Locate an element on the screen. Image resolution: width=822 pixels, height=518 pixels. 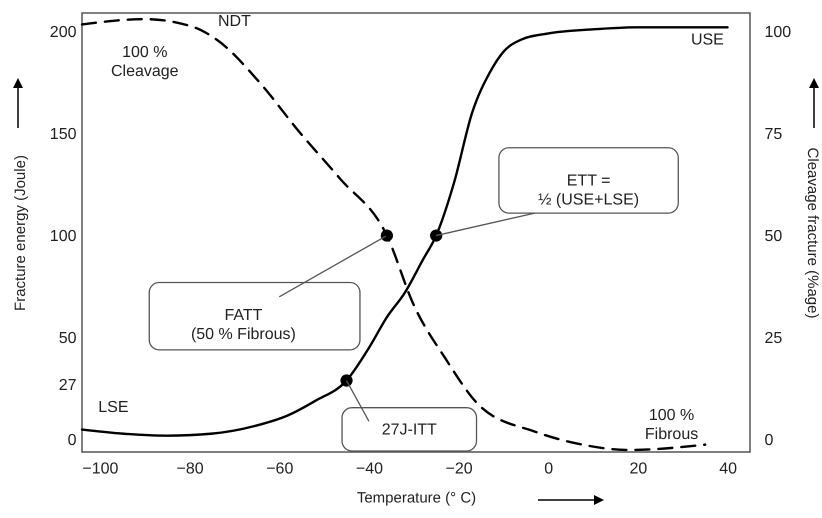
y-tick-label: 200 is located at coordinates (63, 32).